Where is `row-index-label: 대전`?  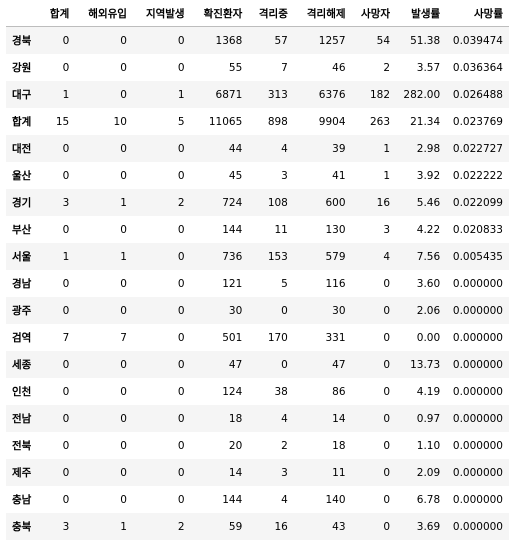
row-index-label: 대전 is located at coordinates (22, 148).